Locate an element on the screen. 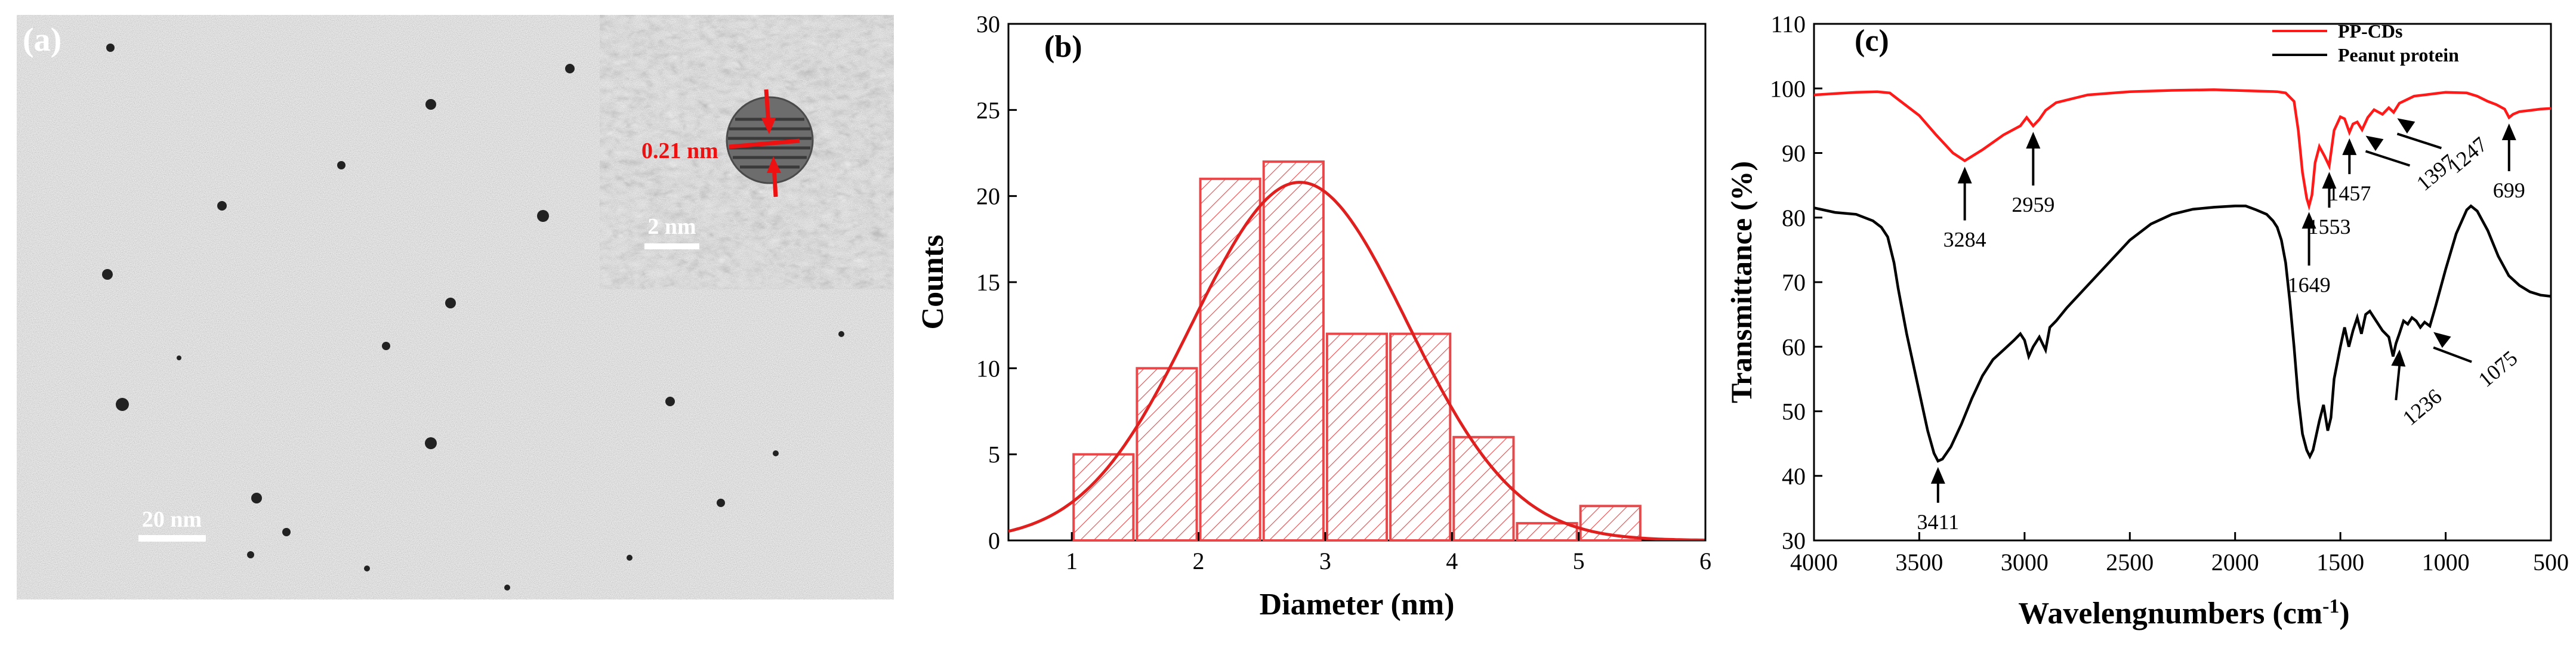 This screenshot has width=2576, height=649. x-tick-label-b: 6 is located at coordinates (1705, 561).